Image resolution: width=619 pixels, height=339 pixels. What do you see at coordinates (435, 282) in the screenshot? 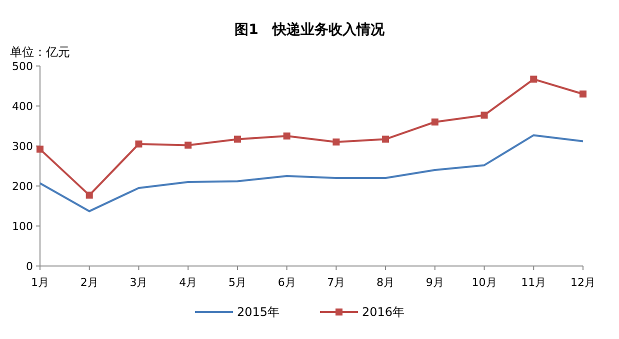
I see `x-tick-label: 9月` at bounding box center [435, 282].